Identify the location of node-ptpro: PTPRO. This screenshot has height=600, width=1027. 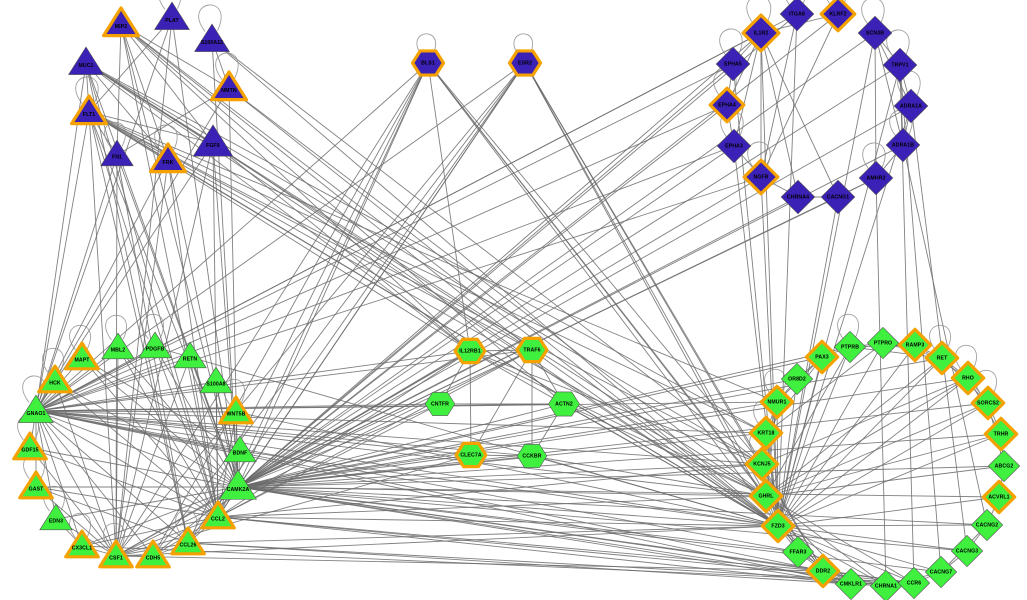
(883, 343).